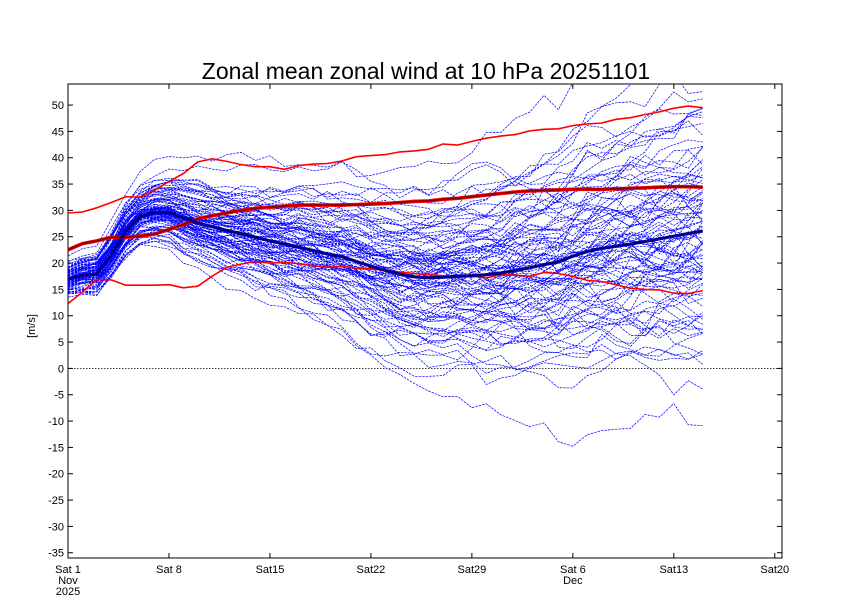  What do you see at coordinates (61, 369) in the screenshot?
I see `y-tick-label: 0` at bounding box center [61, 369].